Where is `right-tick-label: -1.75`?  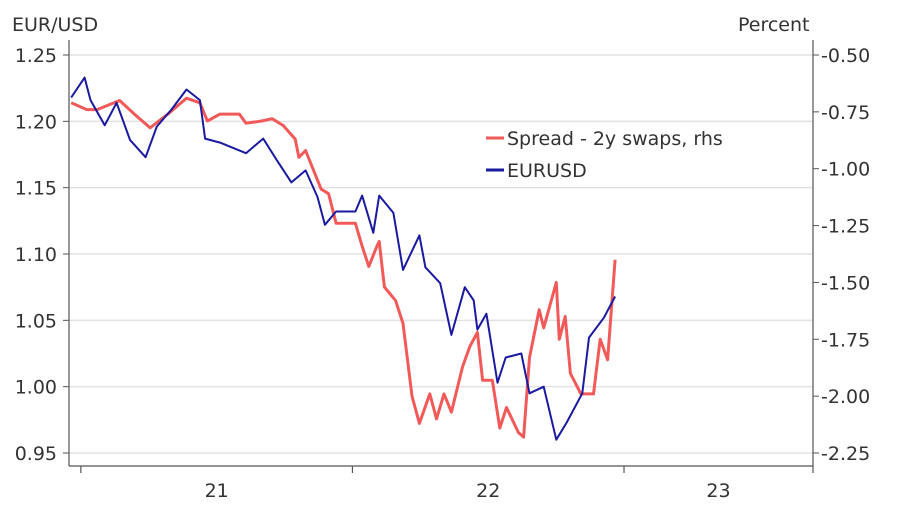 right-tick-label: -1.75 is located at coordinates (845, 340).